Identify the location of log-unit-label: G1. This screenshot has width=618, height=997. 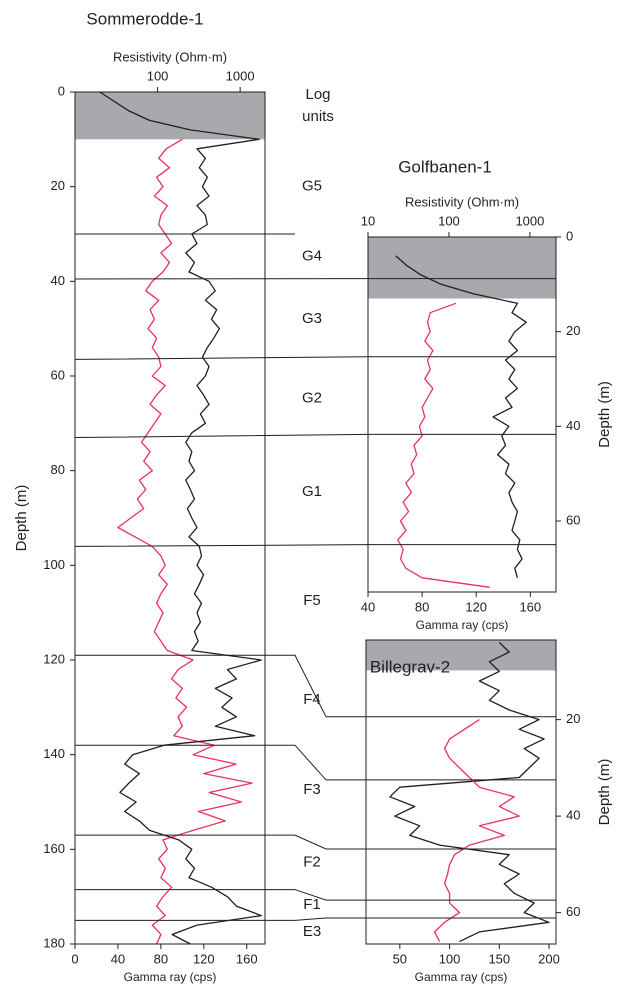
(312, 491).